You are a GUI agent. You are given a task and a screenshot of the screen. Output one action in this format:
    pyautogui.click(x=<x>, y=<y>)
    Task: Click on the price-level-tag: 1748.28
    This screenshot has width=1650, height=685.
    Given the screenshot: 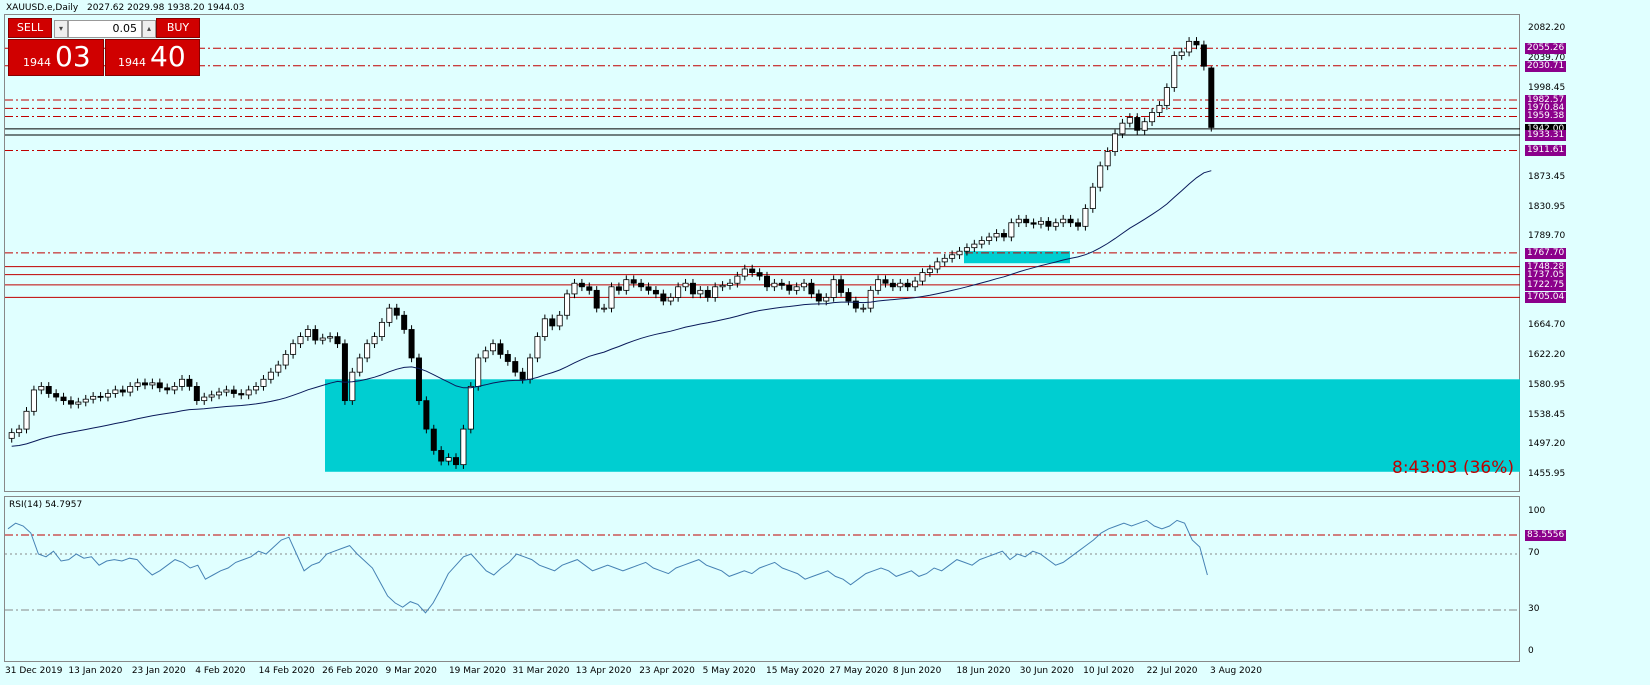 What is the action you would take?
    pyautogui.click(x=1546, y=267)
    